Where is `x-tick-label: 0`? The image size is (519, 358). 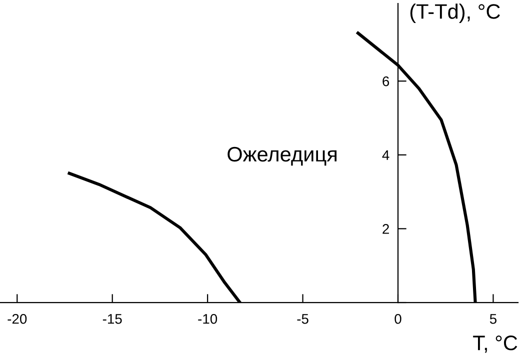
x-tick-label: 0 is located at coordinates (398, 319).